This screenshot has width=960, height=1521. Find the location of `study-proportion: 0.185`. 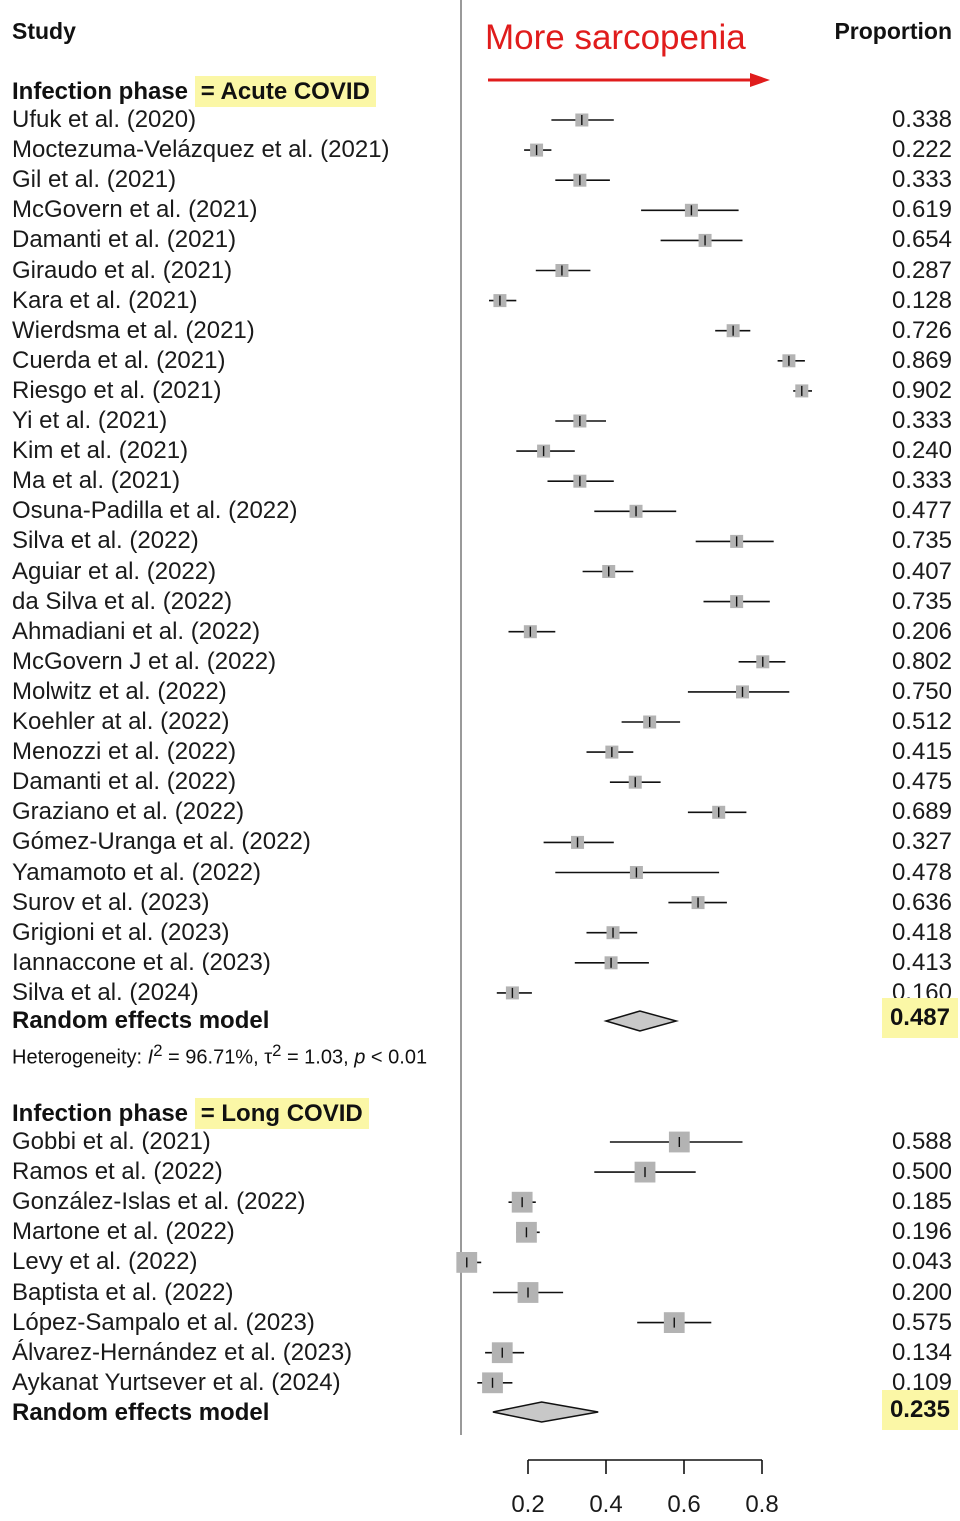

study-proportion: 0.185 is located at coordinates (921, 1202).